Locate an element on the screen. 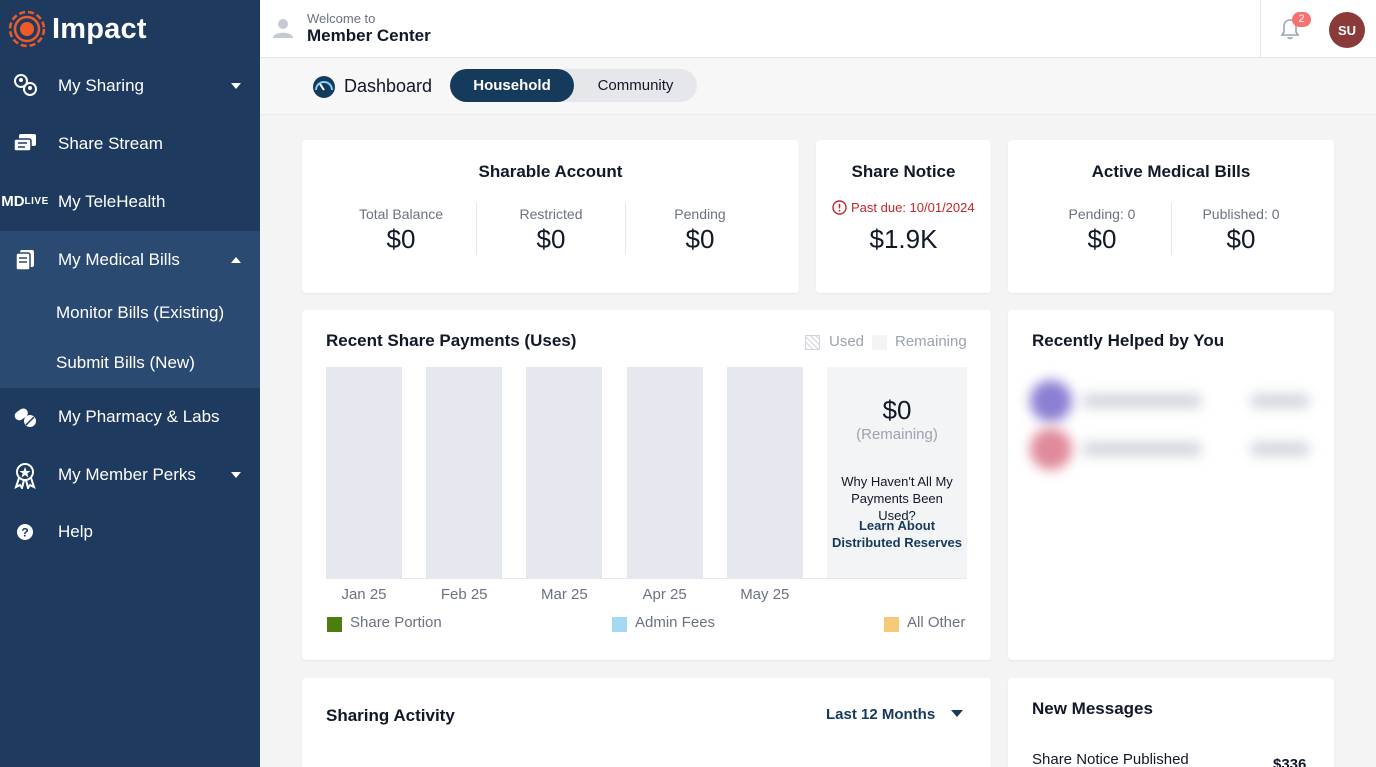  notification-badge: 2 is located at coordinates (1301, 19).